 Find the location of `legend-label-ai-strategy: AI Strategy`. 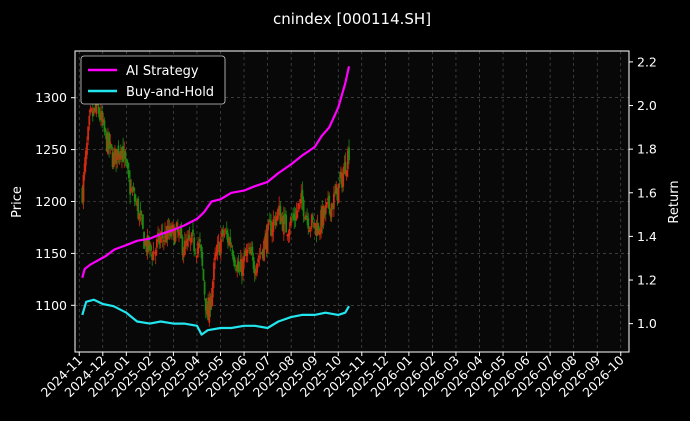

legend-label-ai-strategy: AI Strategy is located at coordinates (162, 71).